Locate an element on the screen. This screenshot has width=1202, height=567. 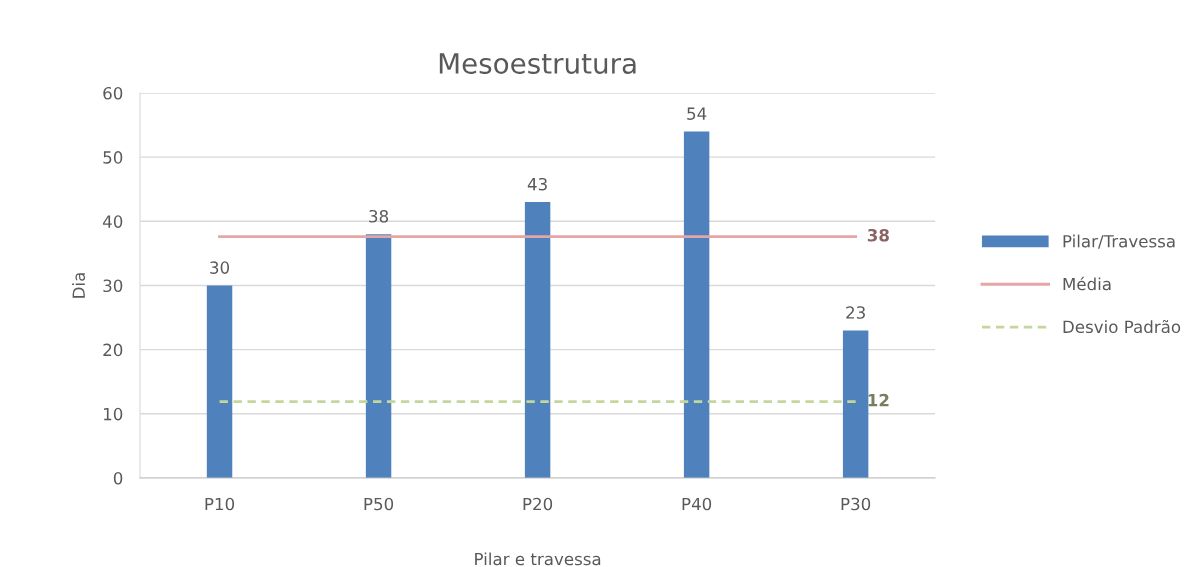
y-tick-label: 40 is located at coordinates (112, 221).